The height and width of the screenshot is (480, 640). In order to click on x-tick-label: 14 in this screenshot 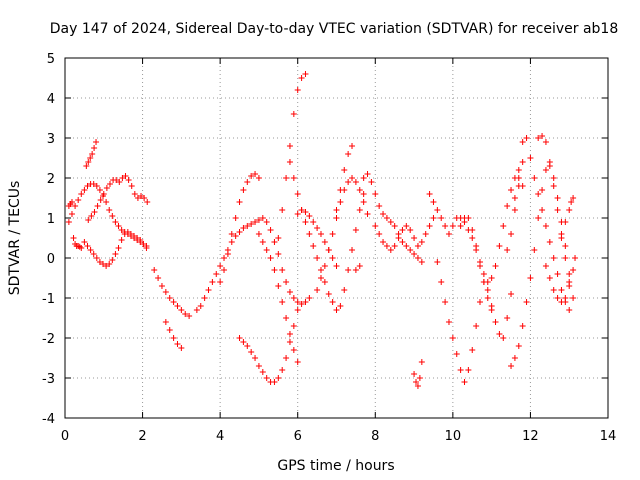, I will do `click(608, 436)`.